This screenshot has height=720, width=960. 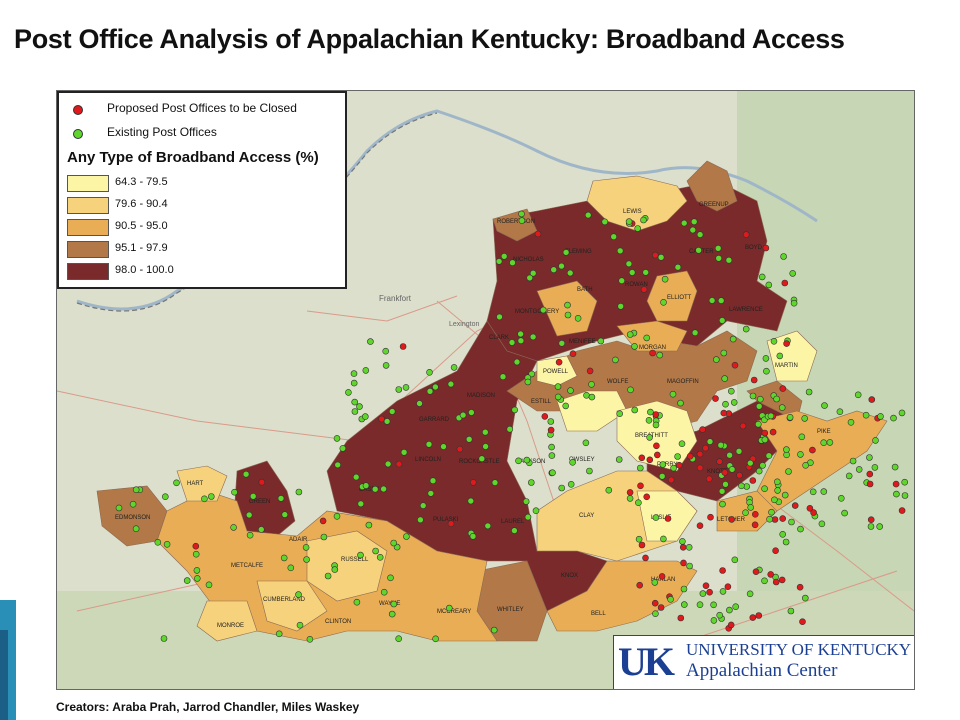 What do you see at coordinates (499, 338) in the screenshot?
I see `label-clark: CLARK` at bounding box center [499, 338].